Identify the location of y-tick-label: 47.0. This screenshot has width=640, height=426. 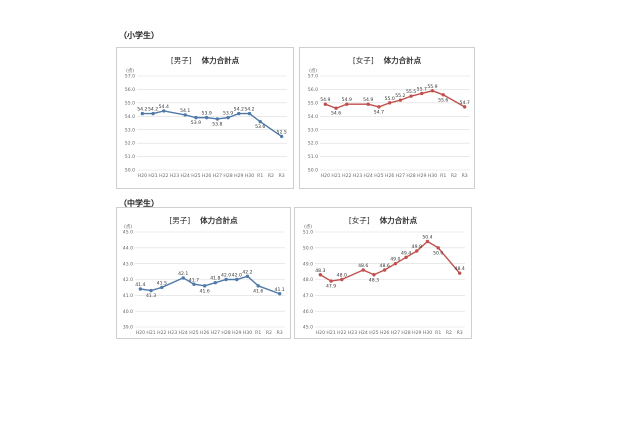
(308, 296).